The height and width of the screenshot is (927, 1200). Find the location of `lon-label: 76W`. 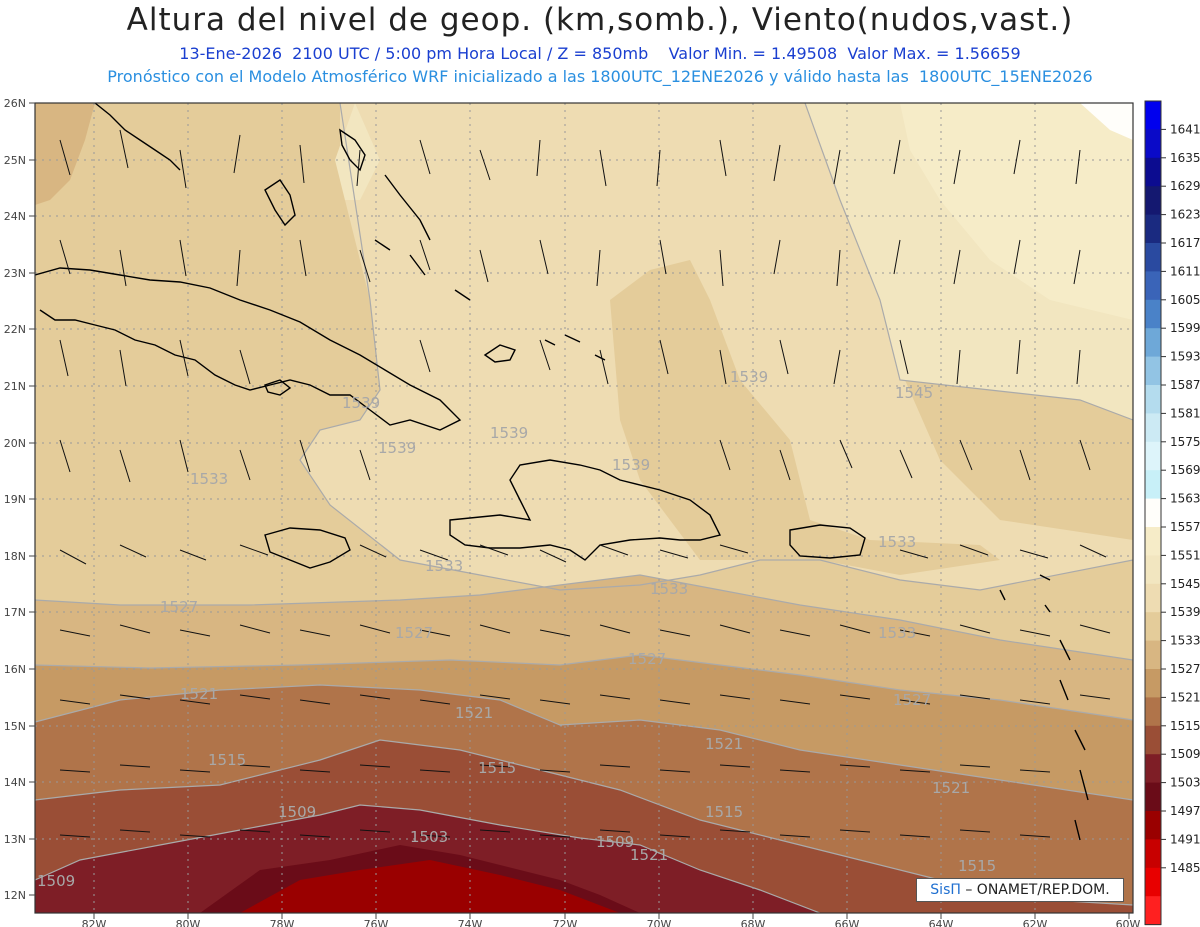

lon-label: 76W is located at coordinates (376, 922).